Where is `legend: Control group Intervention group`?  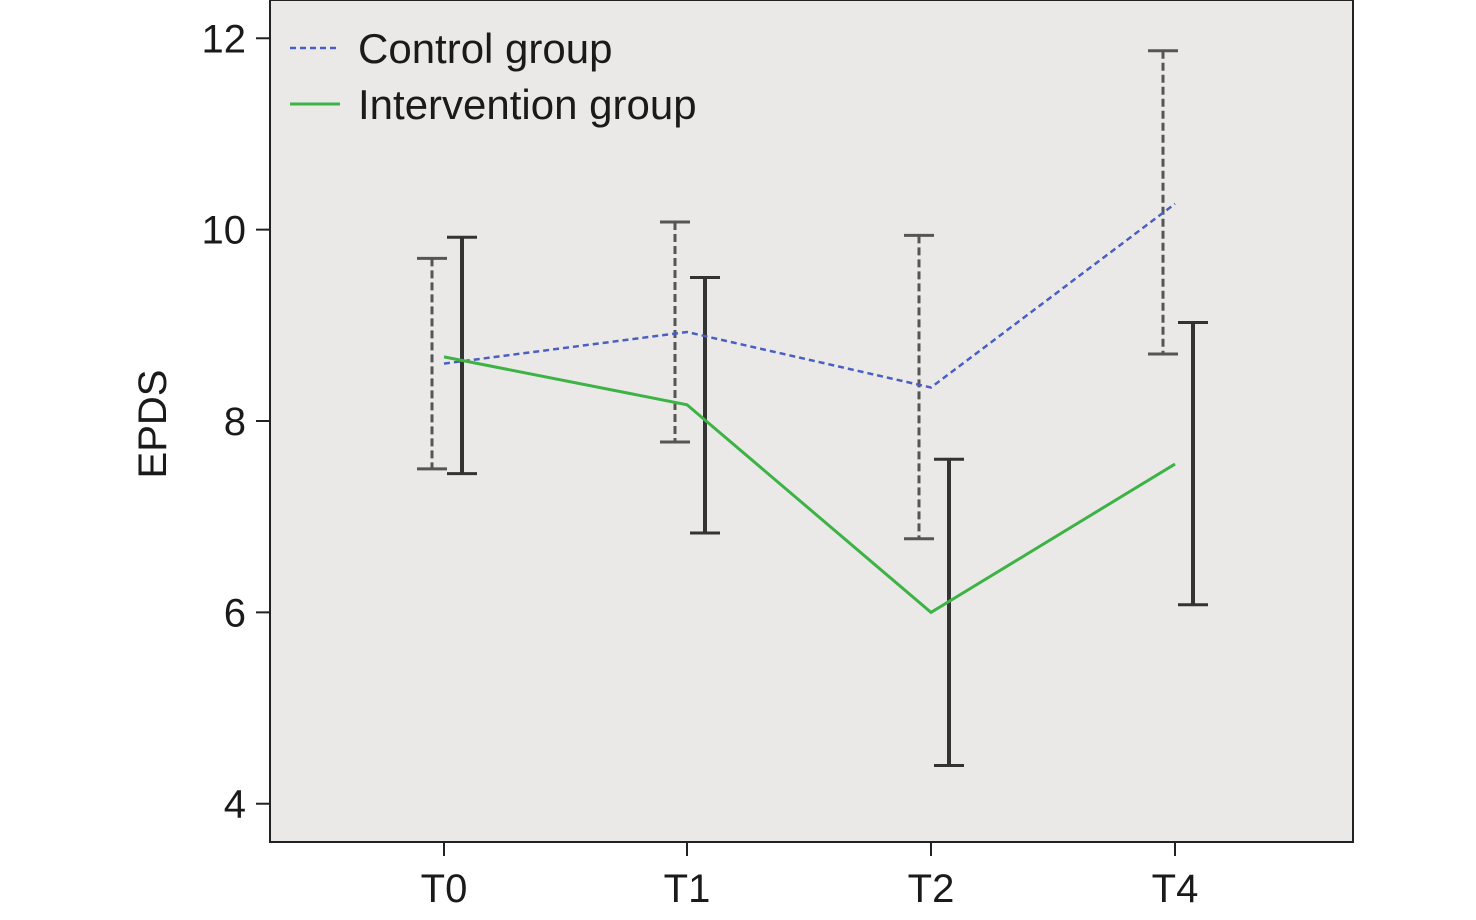
legend: Control group Intervention group is located at coordinates (493, 76).